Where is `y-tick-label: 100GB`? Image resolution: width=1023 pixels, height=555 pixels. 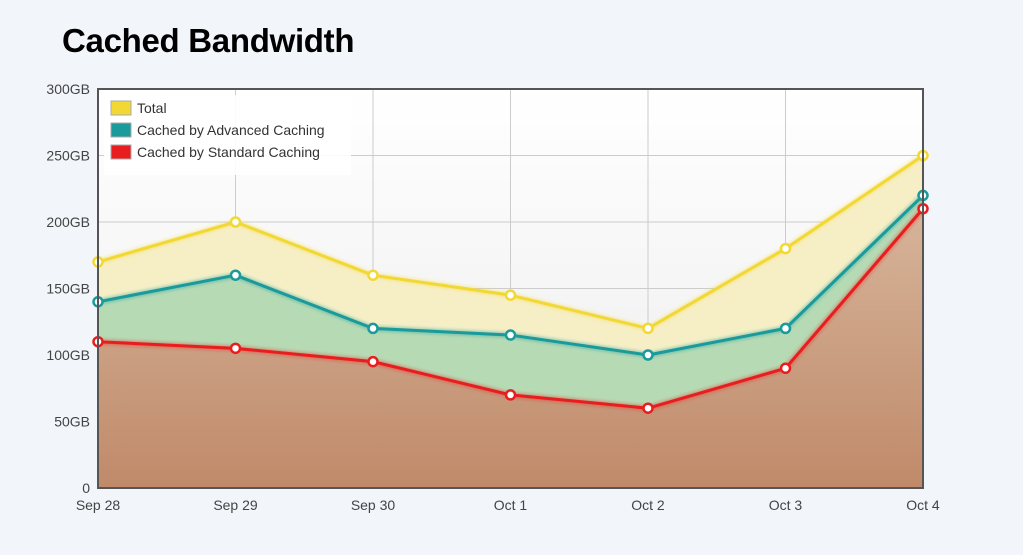
y-tick-label: 100GB is located at coordinates (68, 355).